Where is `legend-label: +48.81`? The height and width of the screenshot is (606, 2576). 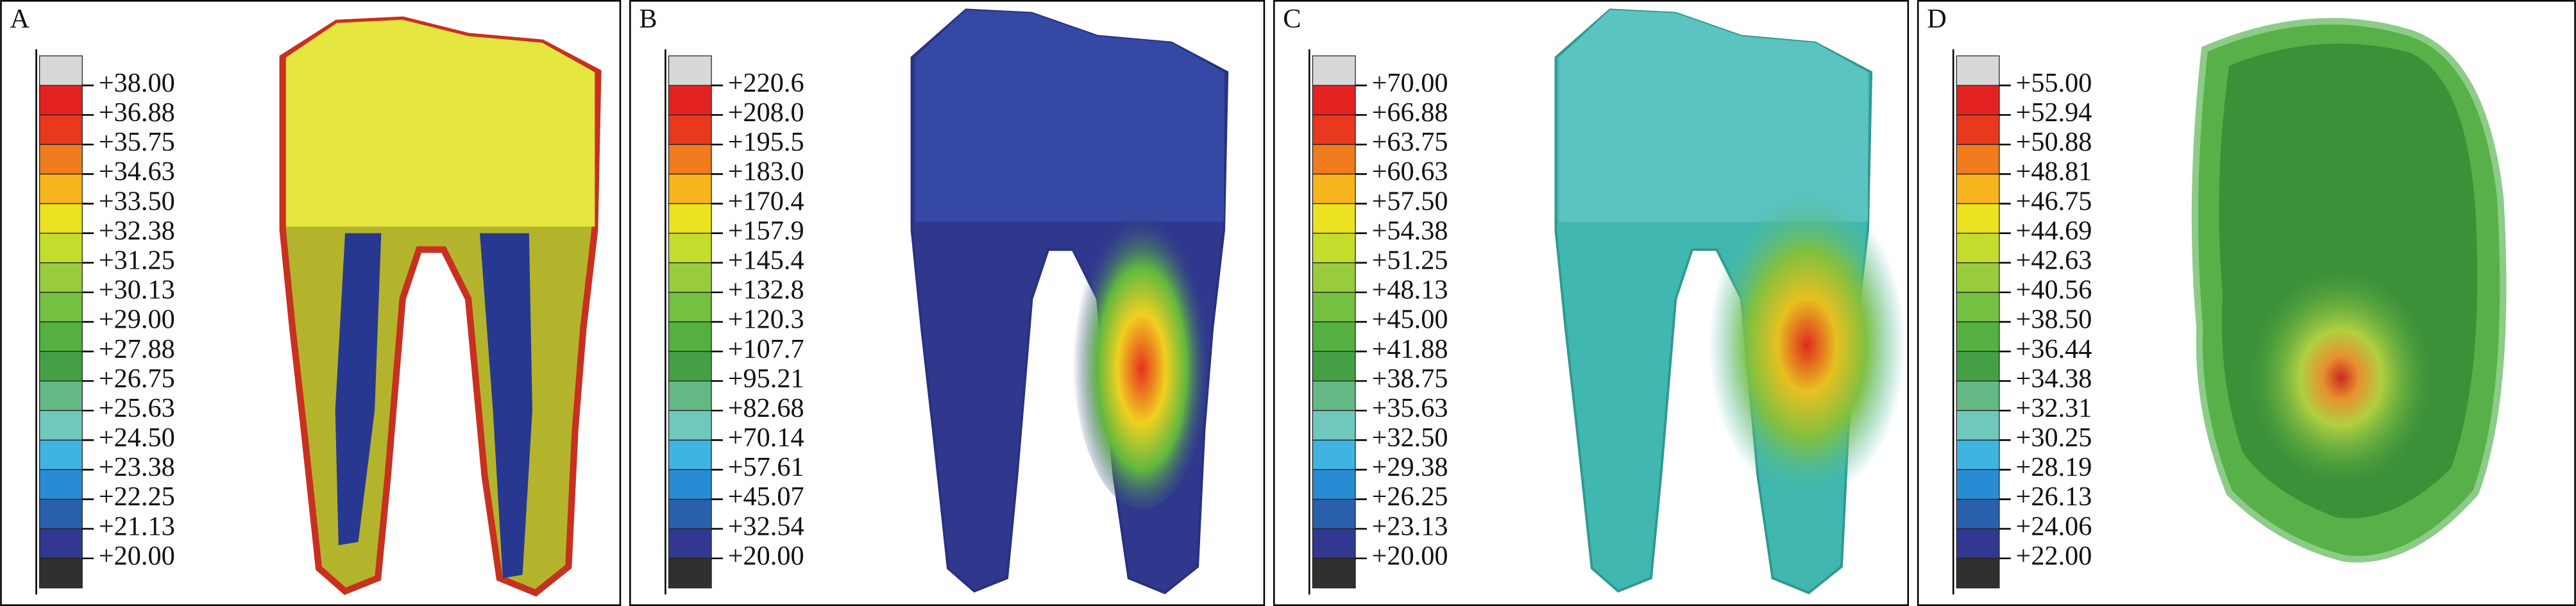
legend-label: +48.81 is located at coordinates (2054, 172).